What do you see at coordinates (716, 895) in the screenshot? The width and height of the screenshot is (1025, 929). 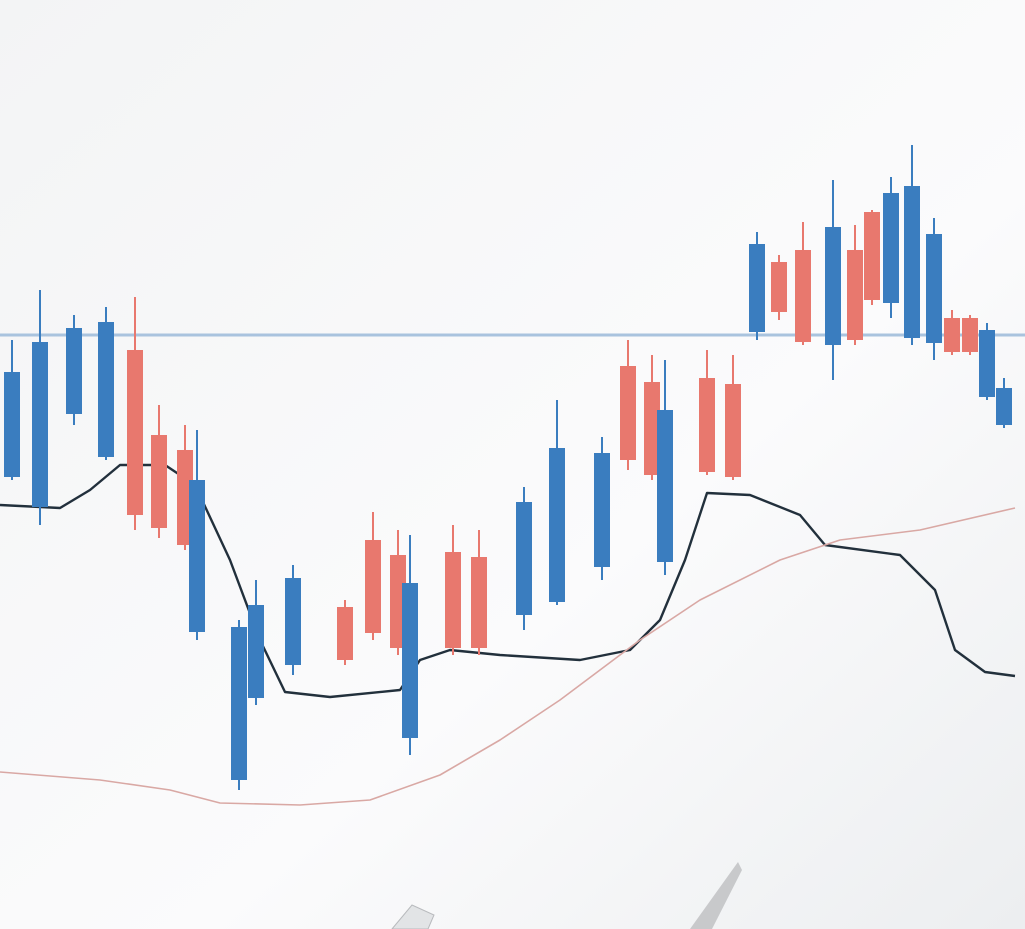 I see `pencil-tip` at bounding box center [716, 895].